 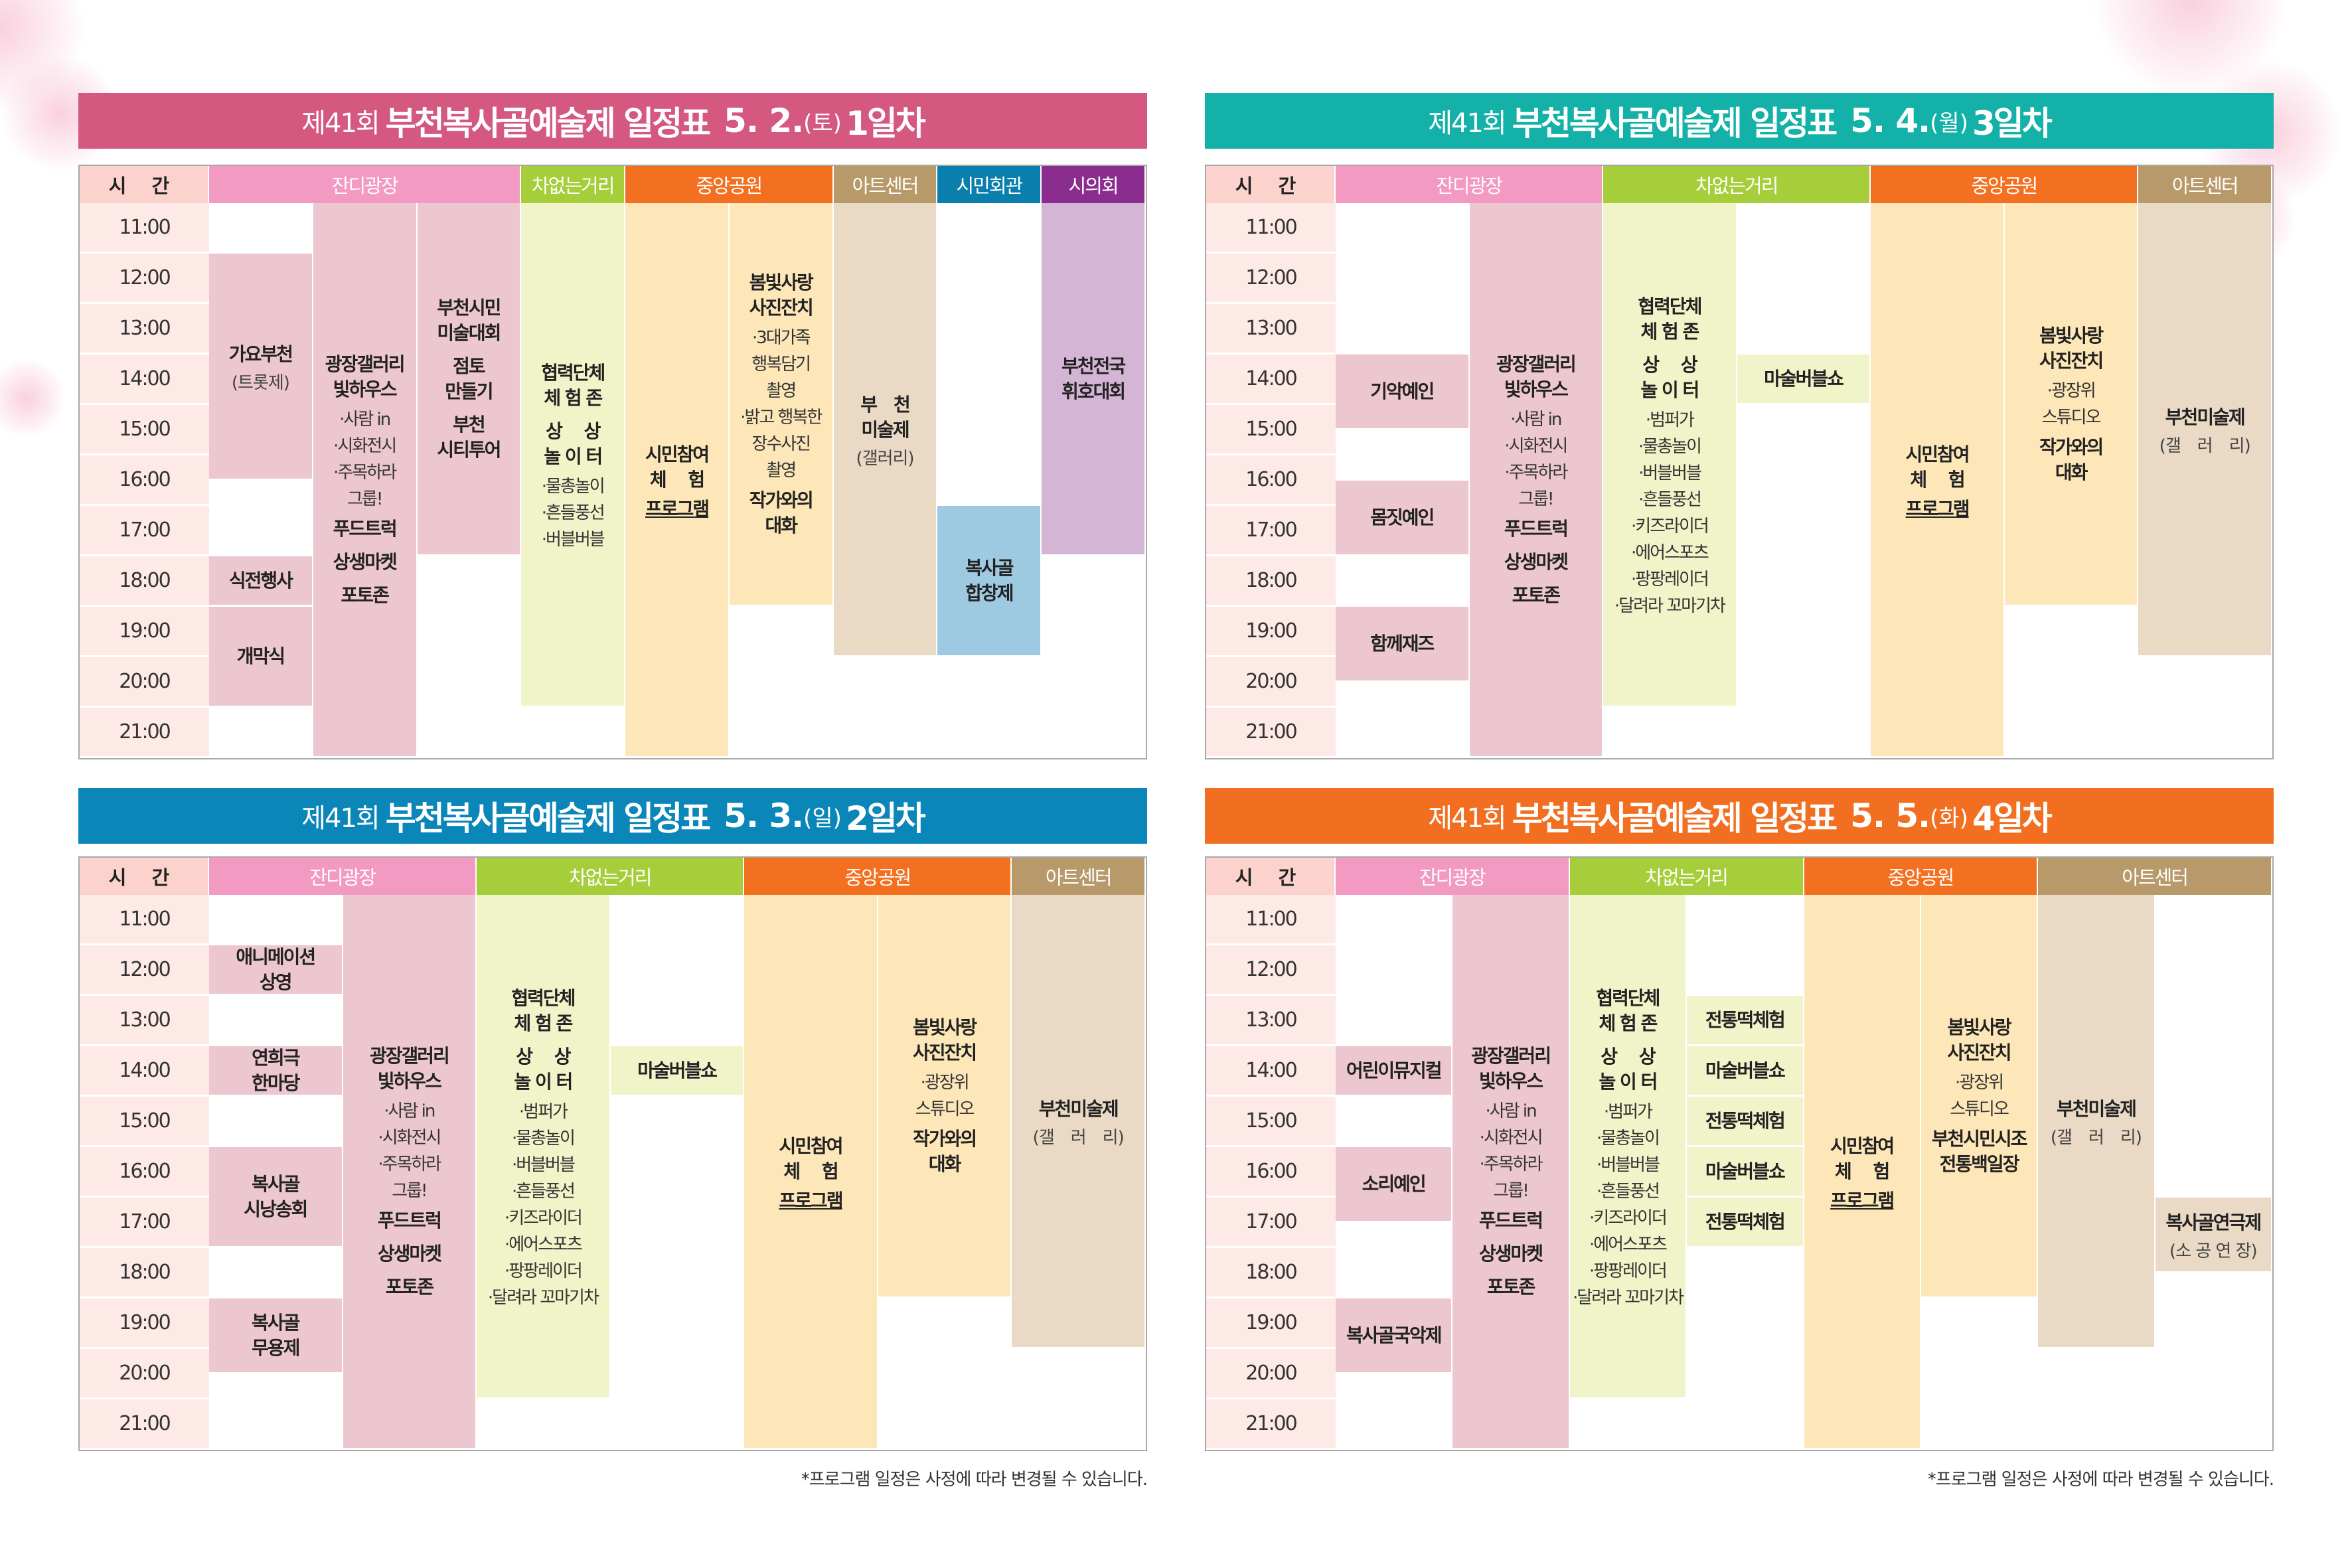 What do you see at coordinates (782, 513) in the screenshot?
I see `event-text: 작가와의 대화` at bounding box center [782, 513].